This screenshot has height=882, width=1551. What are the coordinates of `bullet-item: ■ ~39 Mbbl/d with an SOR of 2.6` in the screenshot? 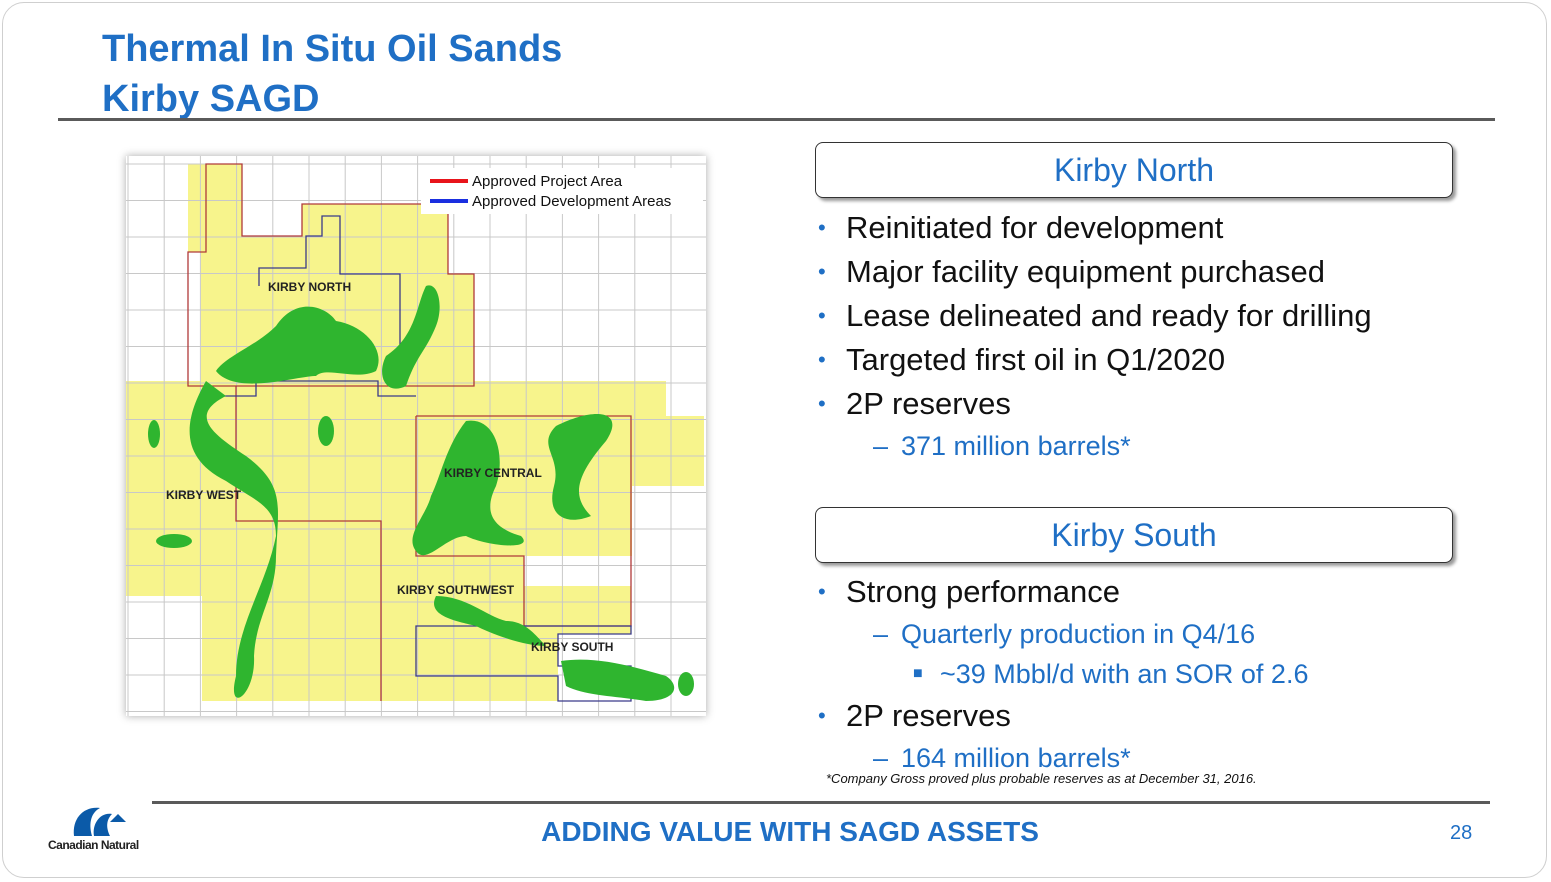 It's located at (1155, 674).